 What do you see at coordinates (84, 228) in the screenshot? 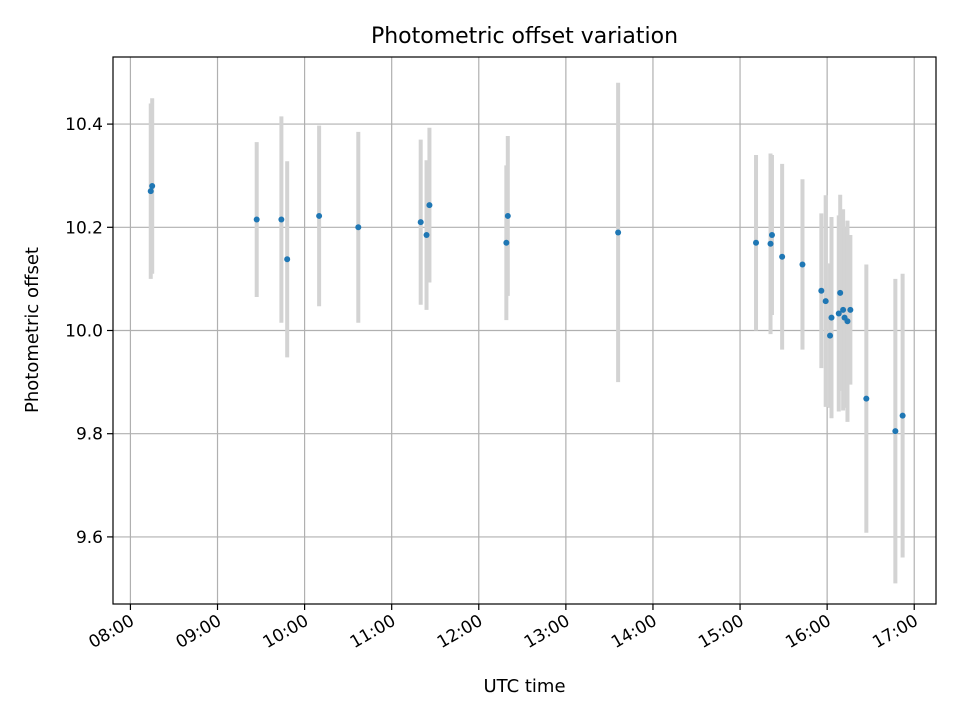
I see `y-tick-label: 10.2` at bounding box center [84, 228].